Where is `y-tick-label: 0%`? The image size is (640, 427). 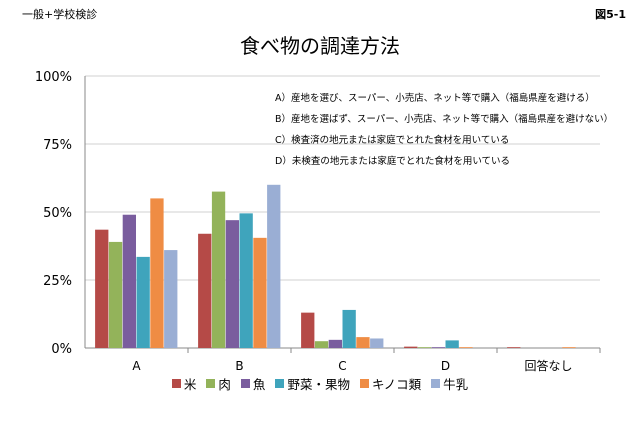
y-tick-label: 0% is located at coordinates (61, 349).